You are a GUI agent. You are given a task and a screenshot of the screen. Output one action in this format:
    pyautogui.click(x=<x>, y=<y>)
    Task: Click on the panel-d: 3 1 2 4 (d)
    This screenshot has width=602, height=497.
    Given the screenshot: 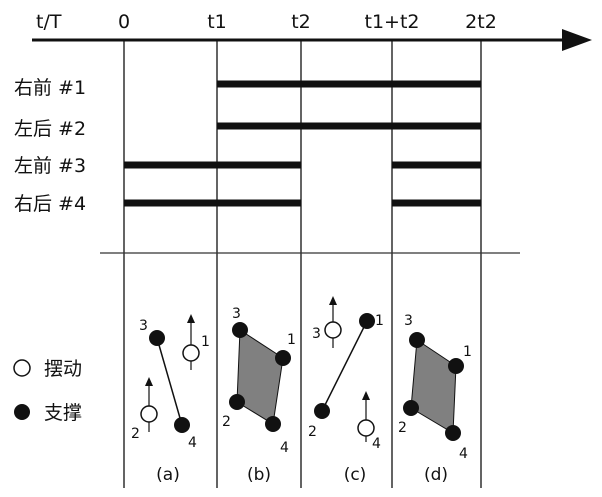 What is the action you would take?
    pyautogui.click(x=435, y=399)
    